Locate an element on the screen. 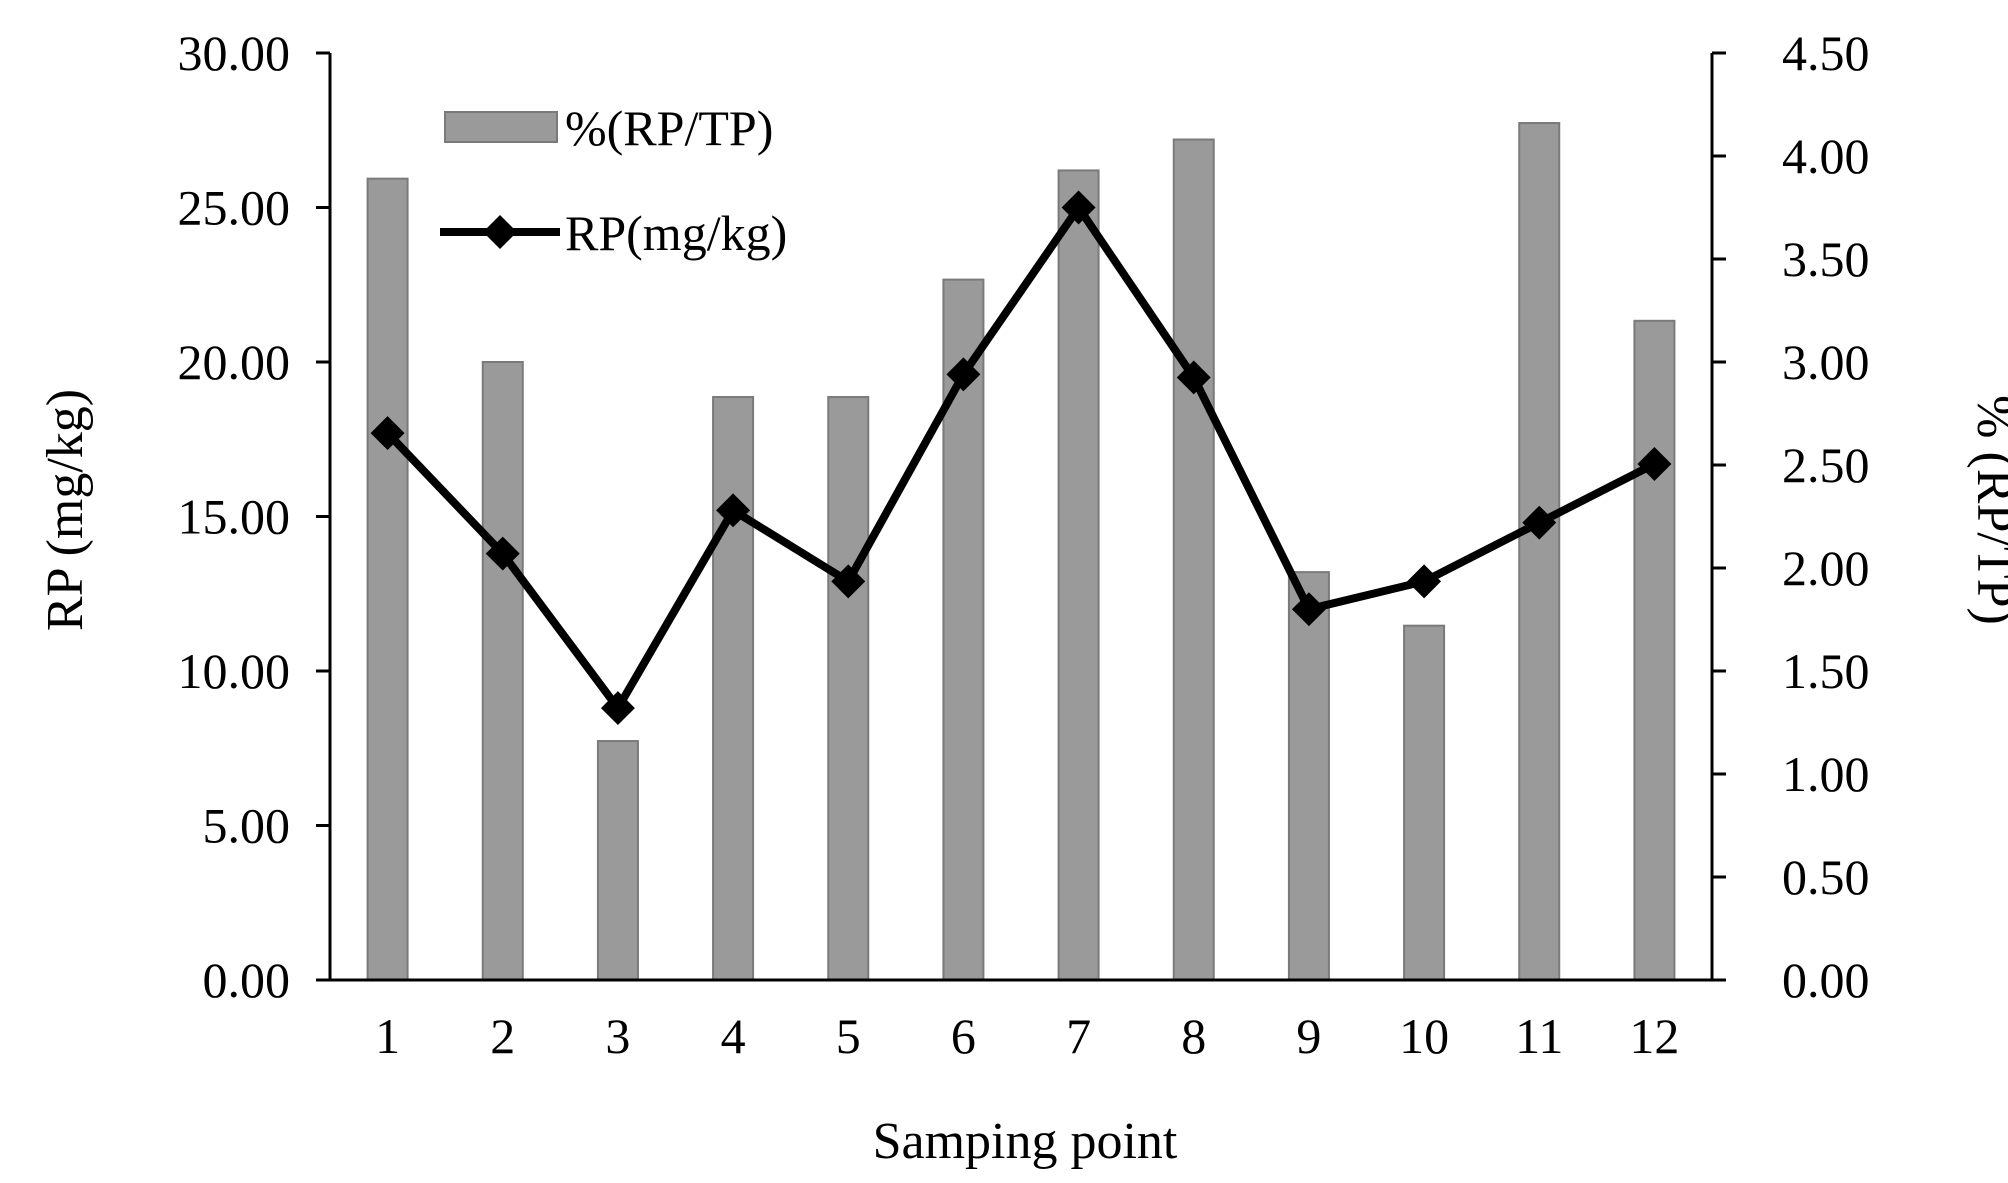  right-tick-label: 2.50 is located at coordinates (1826, 465).